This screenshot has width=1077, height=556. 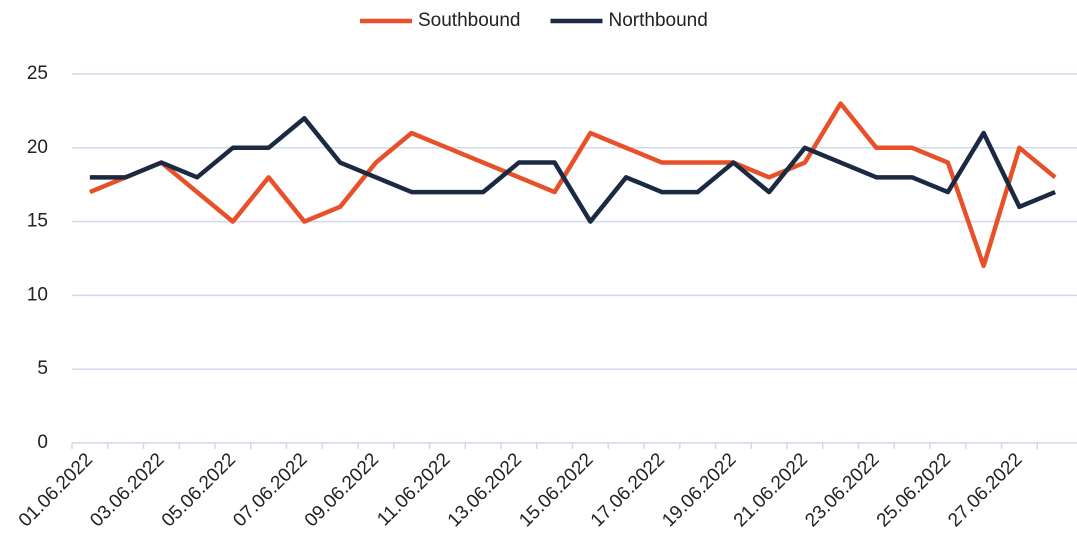 What do you see at coordinates (485, 490) in the screenshot?
I see `x-tick-label: 13.06.2022` at bounding box center [485, 490].